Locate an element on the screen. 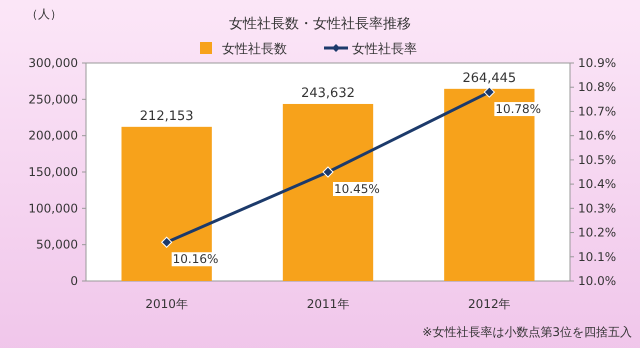 The image size is (640, 348). y-tick-label: 250,000 is located at coordinates (53, 99).